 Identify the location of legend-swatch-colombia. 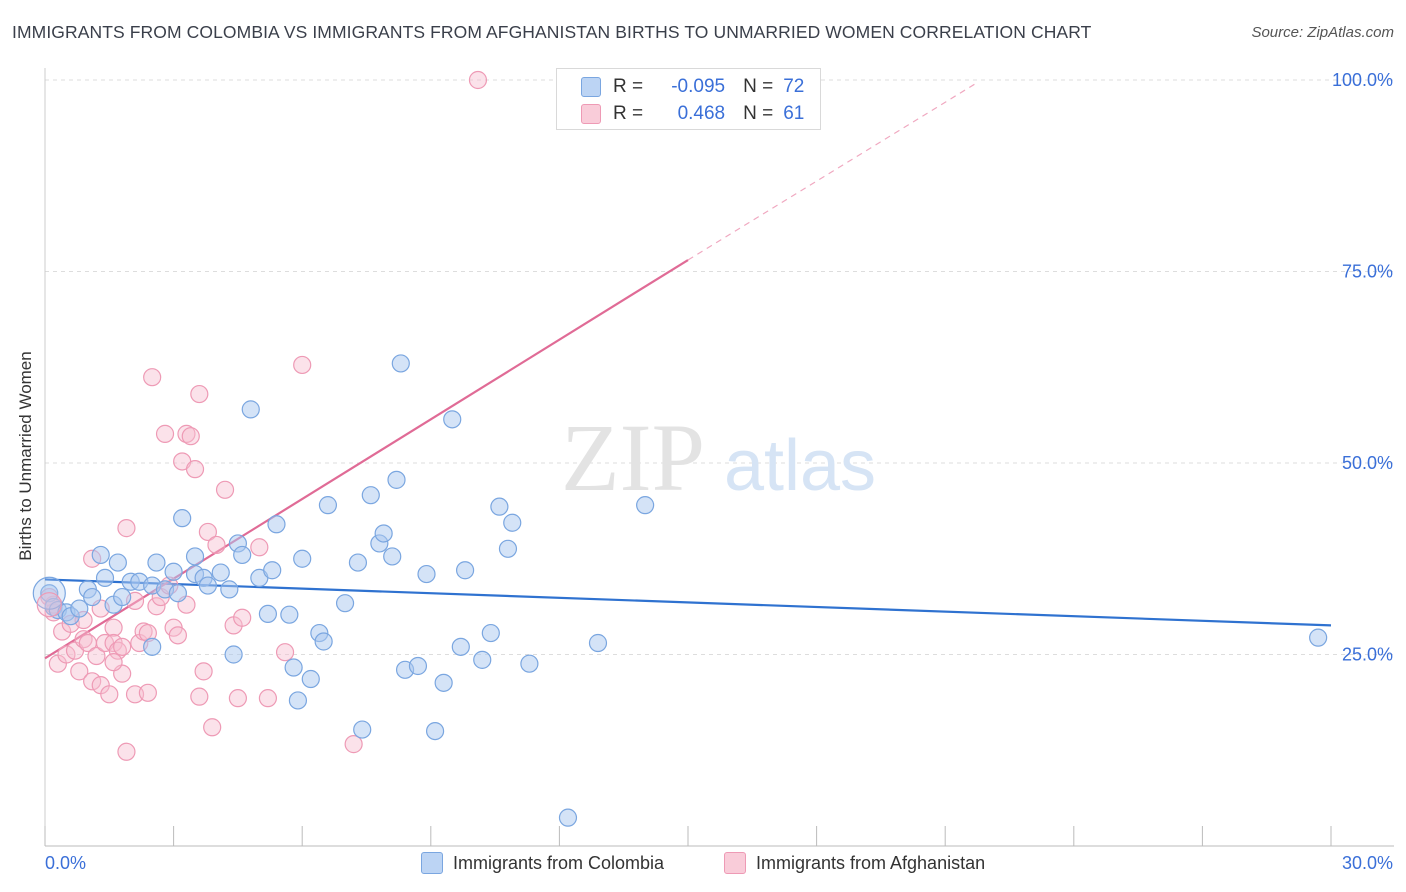
(432, 863).